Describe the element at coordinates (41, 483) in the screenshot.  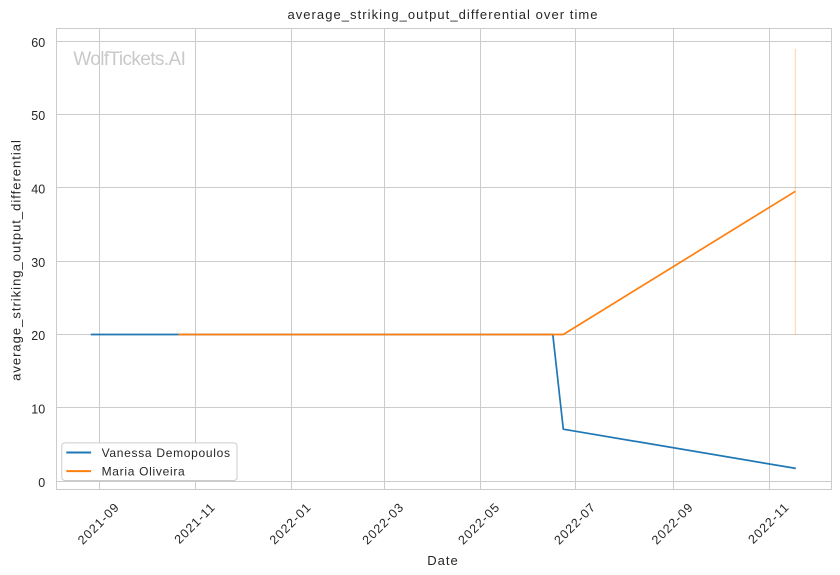
I see `svg-text: 0` at that location.